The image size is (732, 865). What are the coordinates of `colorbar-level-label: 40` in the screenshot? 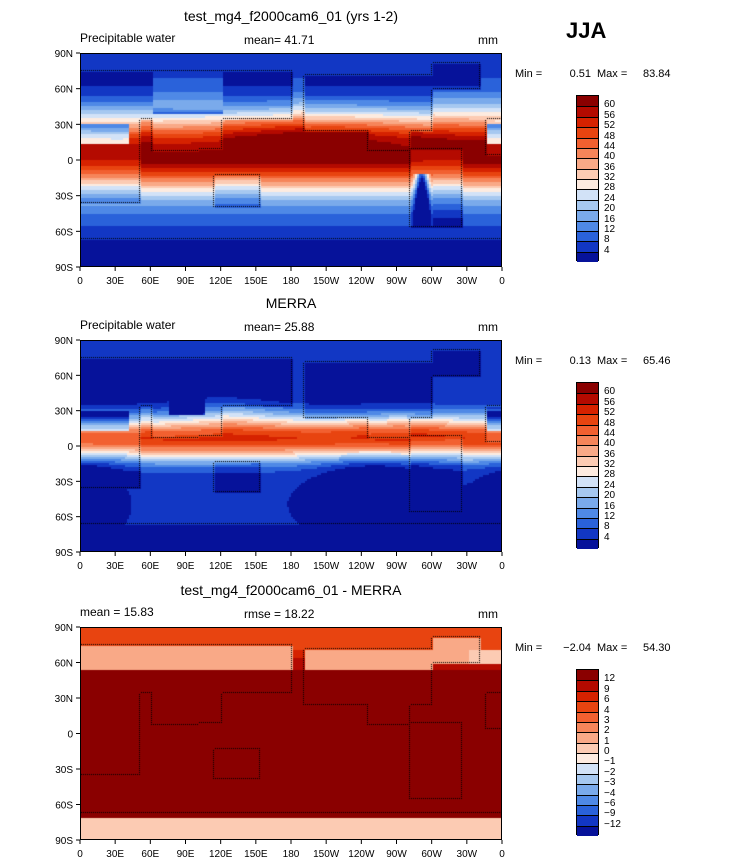 It's located at (610, 157).